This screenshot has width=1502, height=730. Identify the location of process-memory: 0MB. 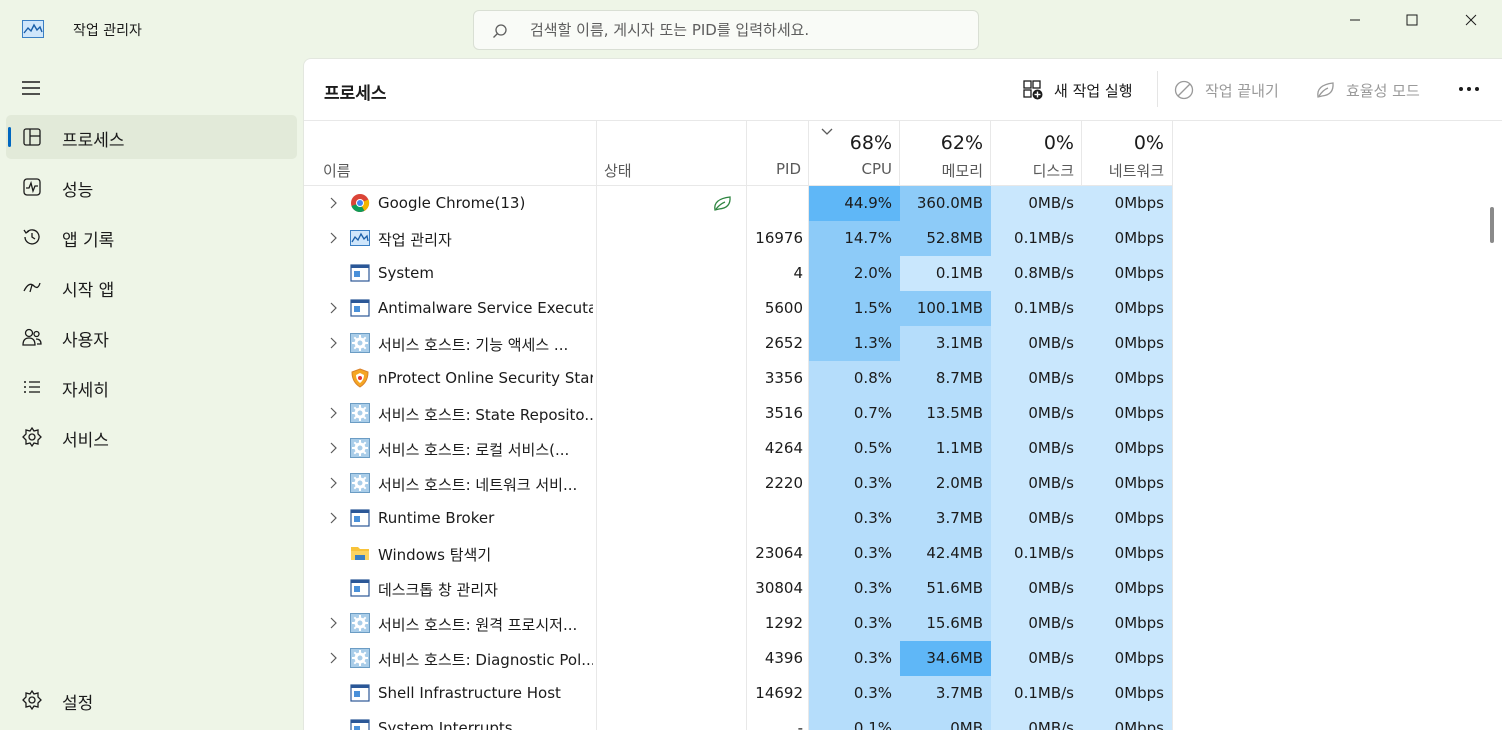
(945, 720).